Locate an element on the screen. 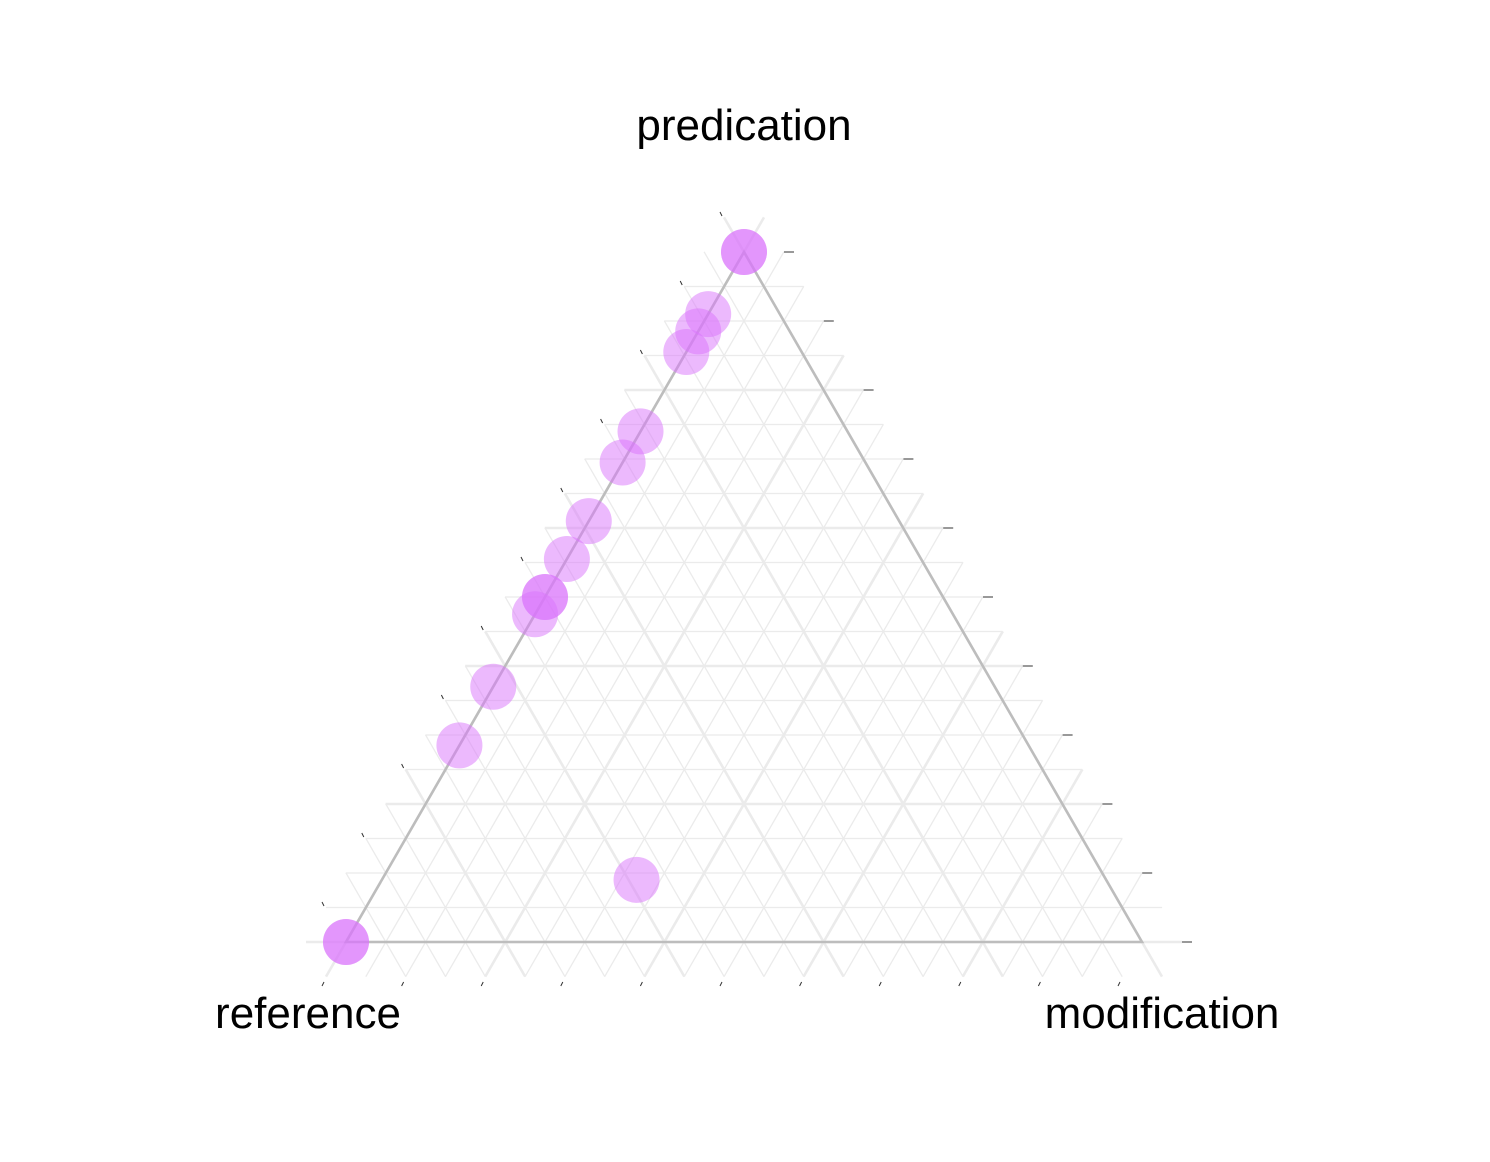  axis-label-modification: modification is located at coordinates (1162, 1013).